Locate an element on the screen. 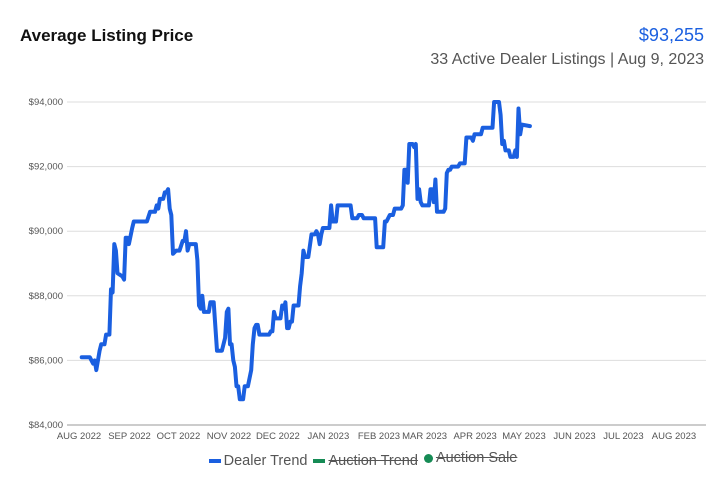 The height and width of the screenshot is (493, 726). x-tick-label: AUG 2023 is located at coordinates (674, 436).